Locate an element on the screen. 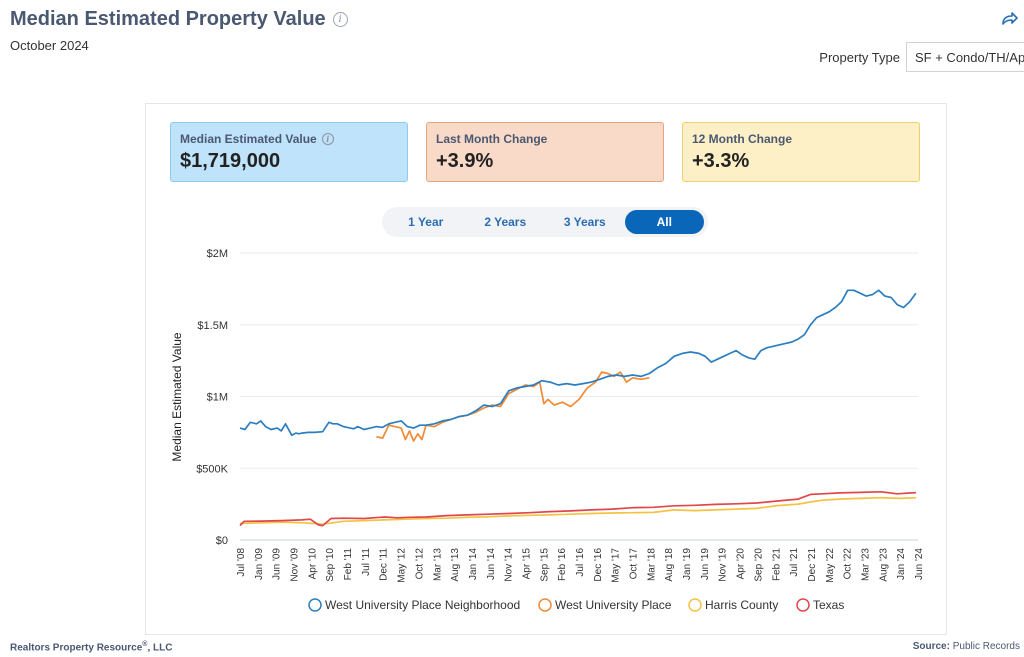  page-title: Median Estimated Property Value is located at coordinates (168, 19).